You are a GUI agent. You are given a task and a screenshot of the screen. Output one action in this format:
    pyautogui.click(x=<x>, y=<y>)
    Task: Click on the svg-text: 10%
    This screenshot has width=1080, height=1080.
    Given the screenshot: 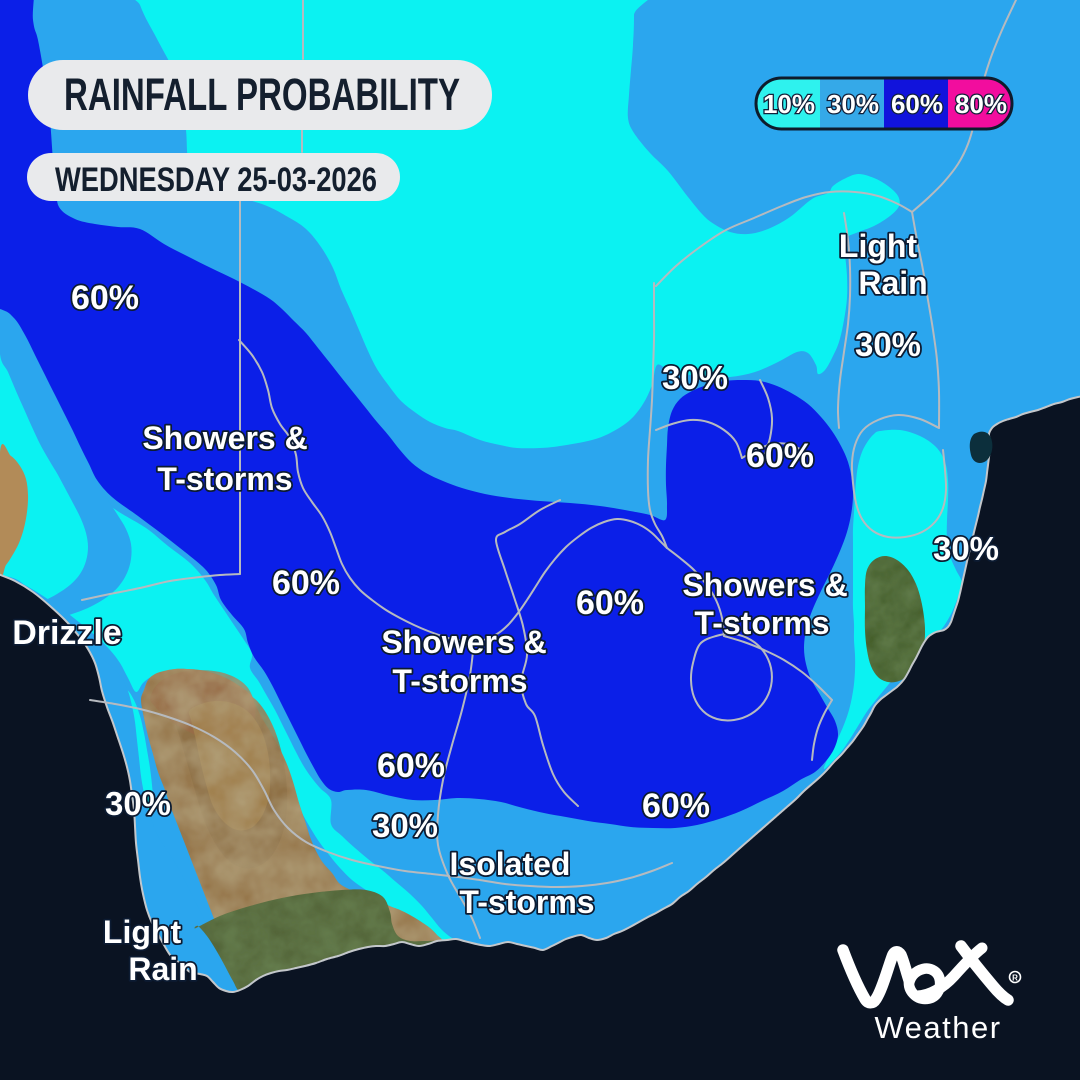 What is the action you would take?
    pyautogui.click(x=789, y=104)
    